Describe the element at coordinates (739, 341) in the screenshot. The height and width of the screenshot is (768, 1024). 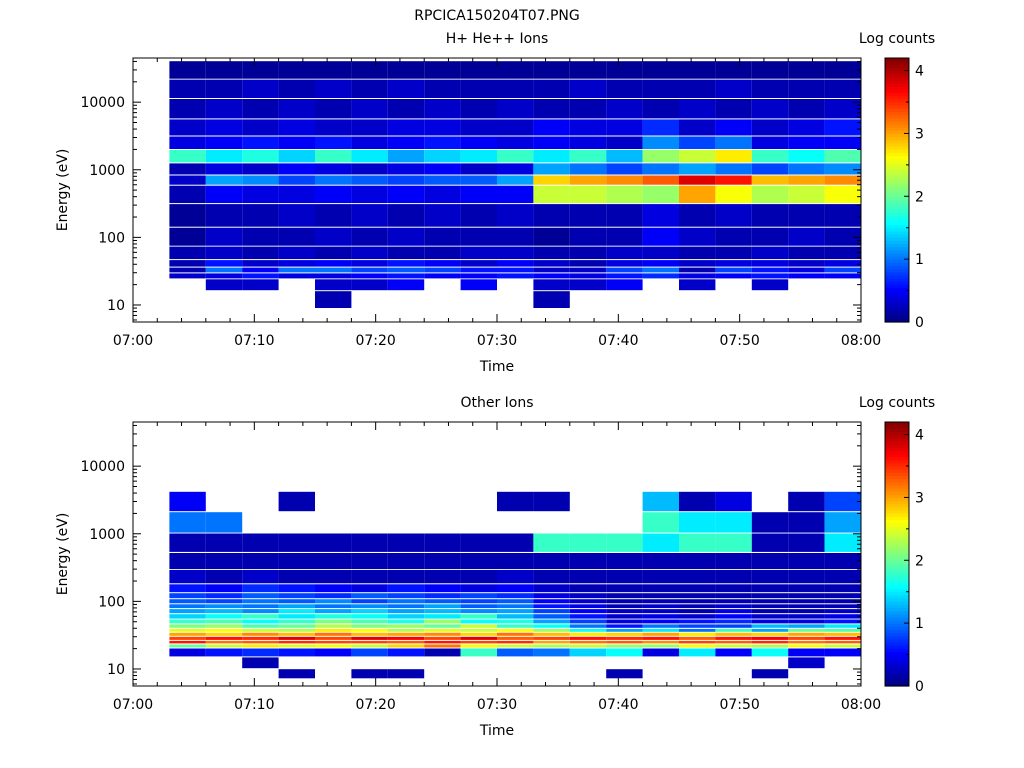
I see `x-tick-label: 07:50` at that location.